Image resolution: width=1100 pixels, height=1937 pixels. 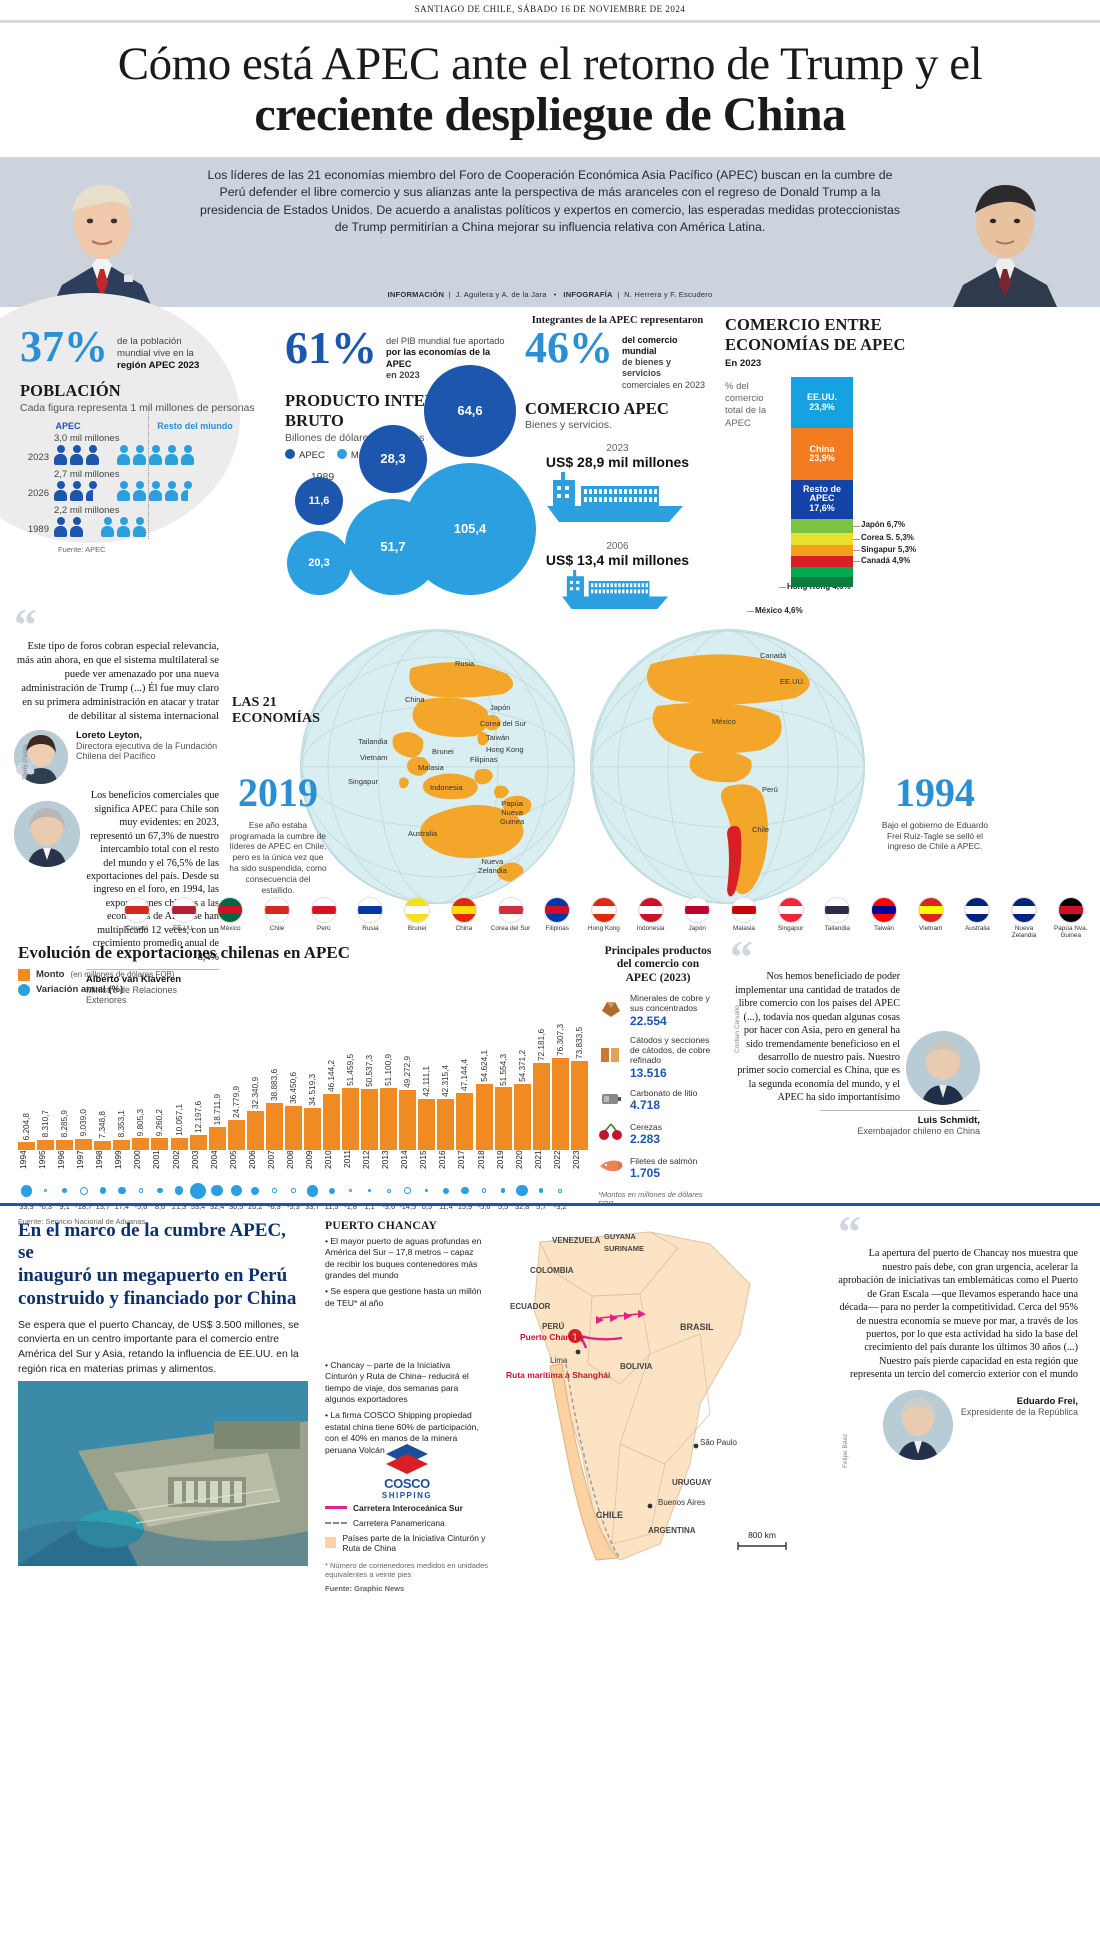 I want to click on map-label: CHILE, so click(x=609, y=1514).